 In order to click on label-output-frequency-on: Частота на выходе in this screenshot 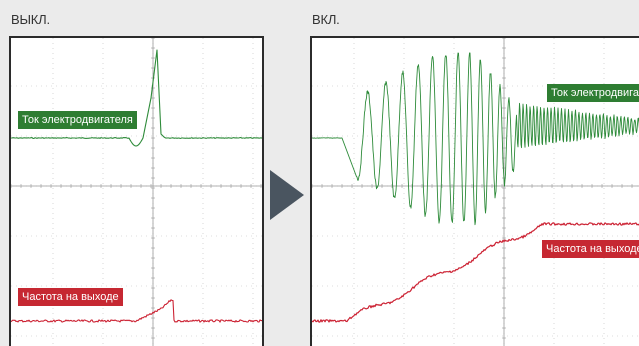, I will do `click(590, 249)`.